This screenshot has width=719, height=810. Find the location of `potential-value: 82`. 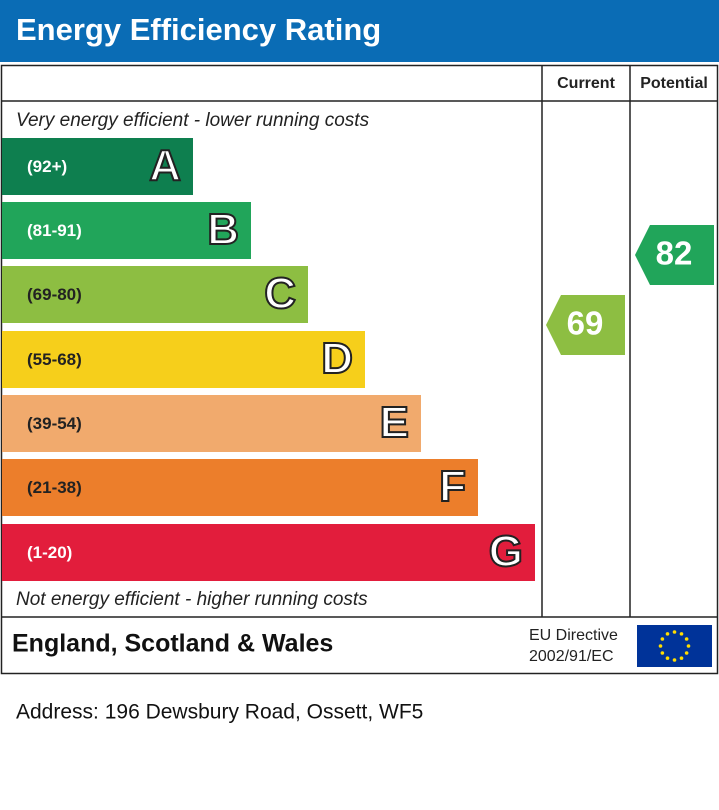

potential-value: 82 is located at coordinates (674, 253).